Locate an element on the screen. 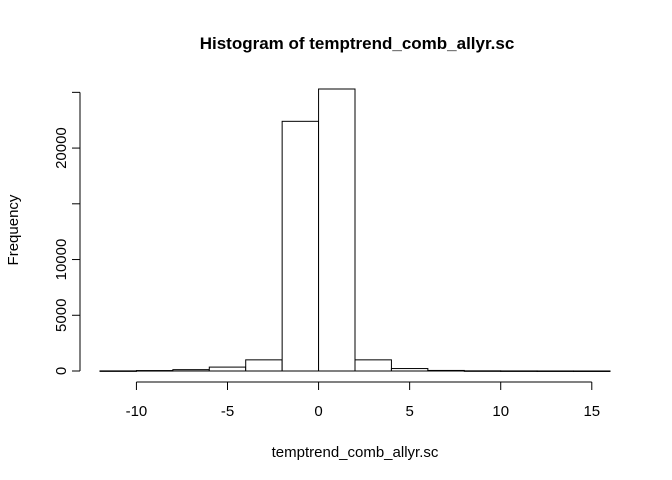 The width and height of the screenshot is (672, 480). x-tick-label: 5 is located at coordinates (409, 411).